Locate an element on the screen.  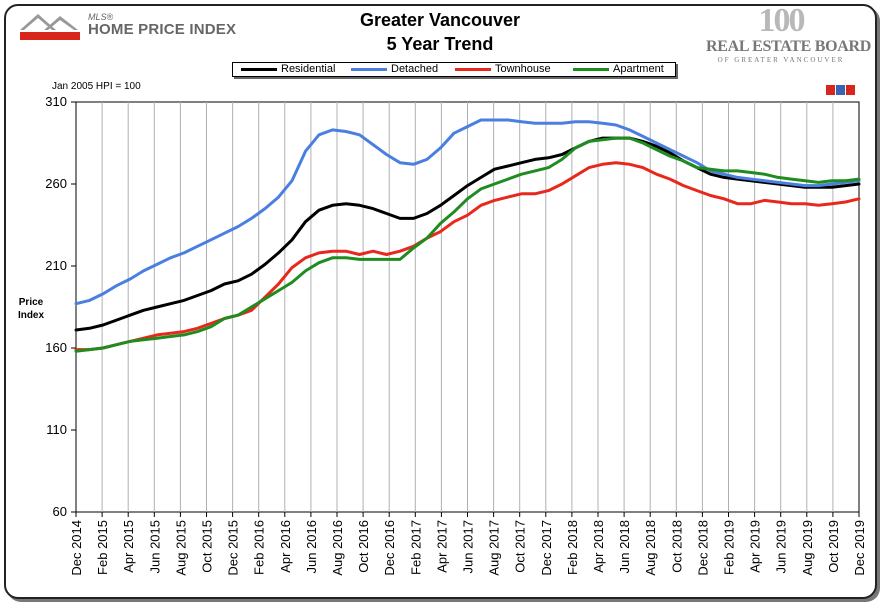
legend-swatch-apartment is located at coordinates (591, 69).